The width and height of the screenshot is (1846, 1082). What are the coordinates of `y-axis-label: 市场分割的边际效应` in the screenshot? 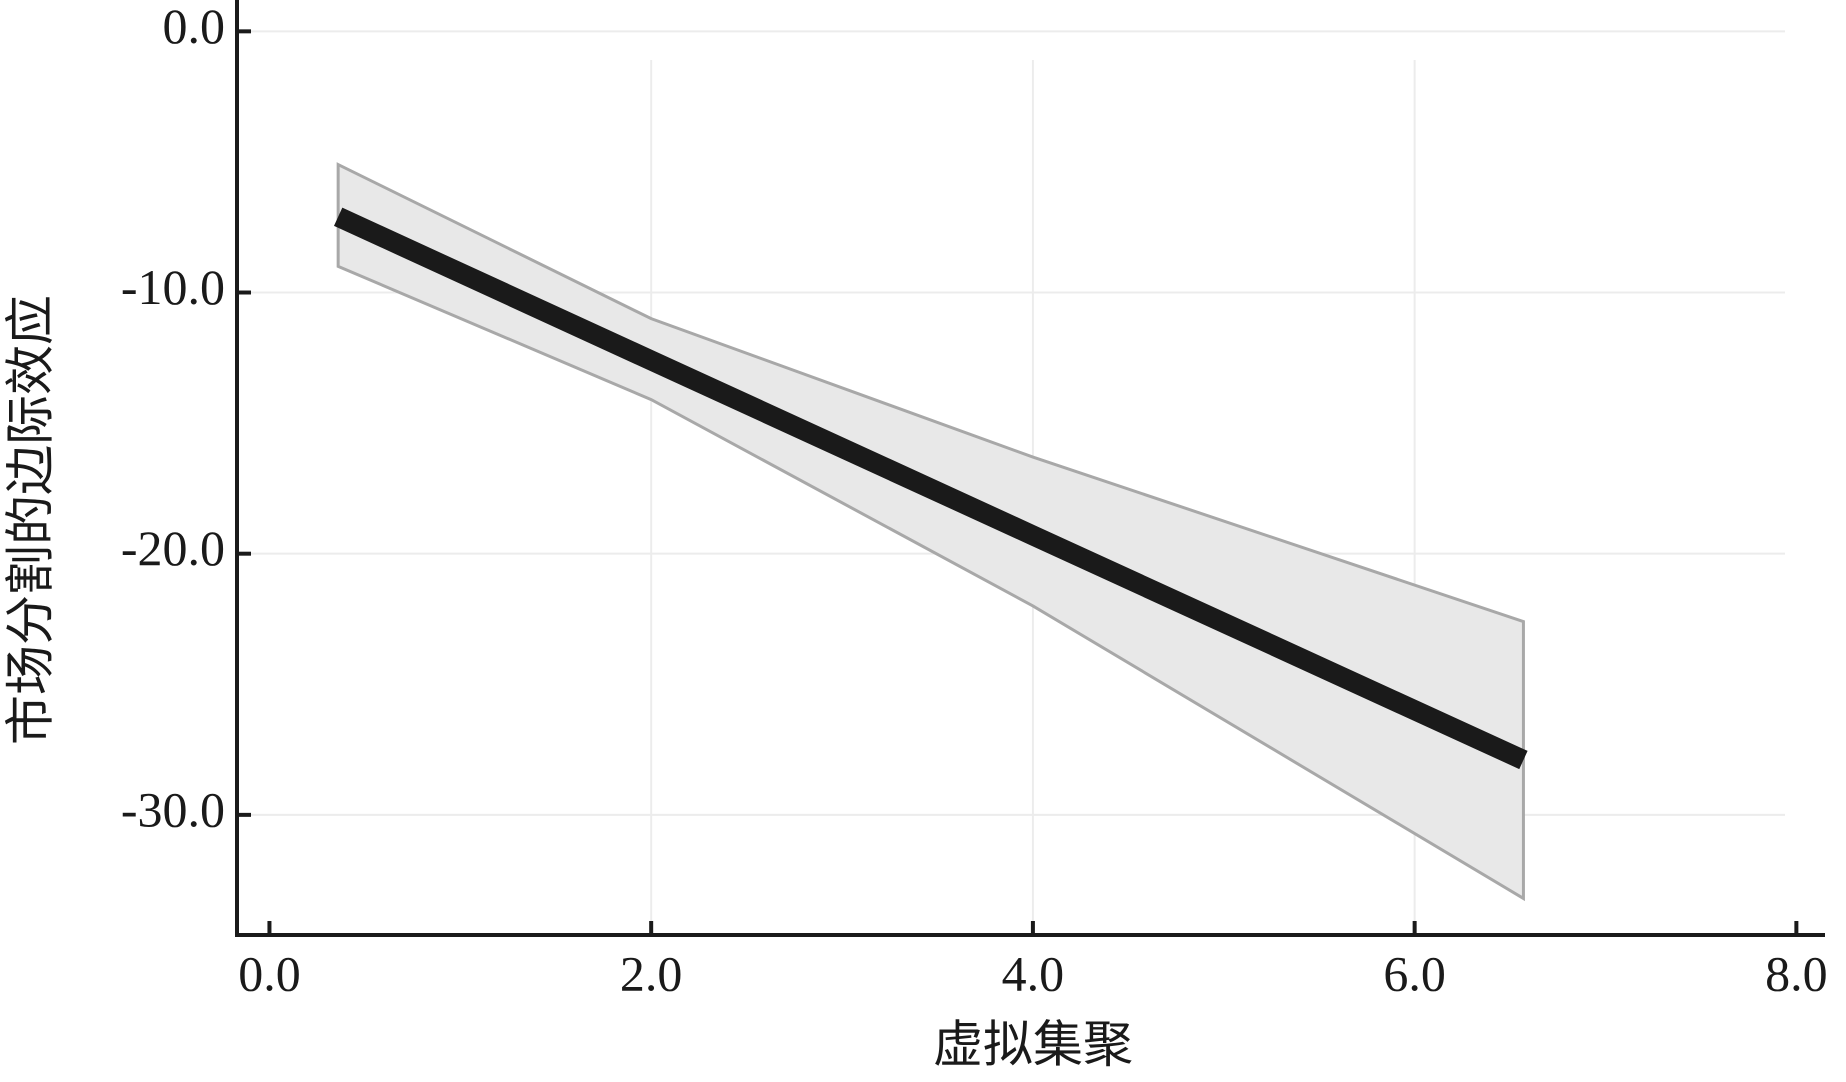 It's located at (30, 520).